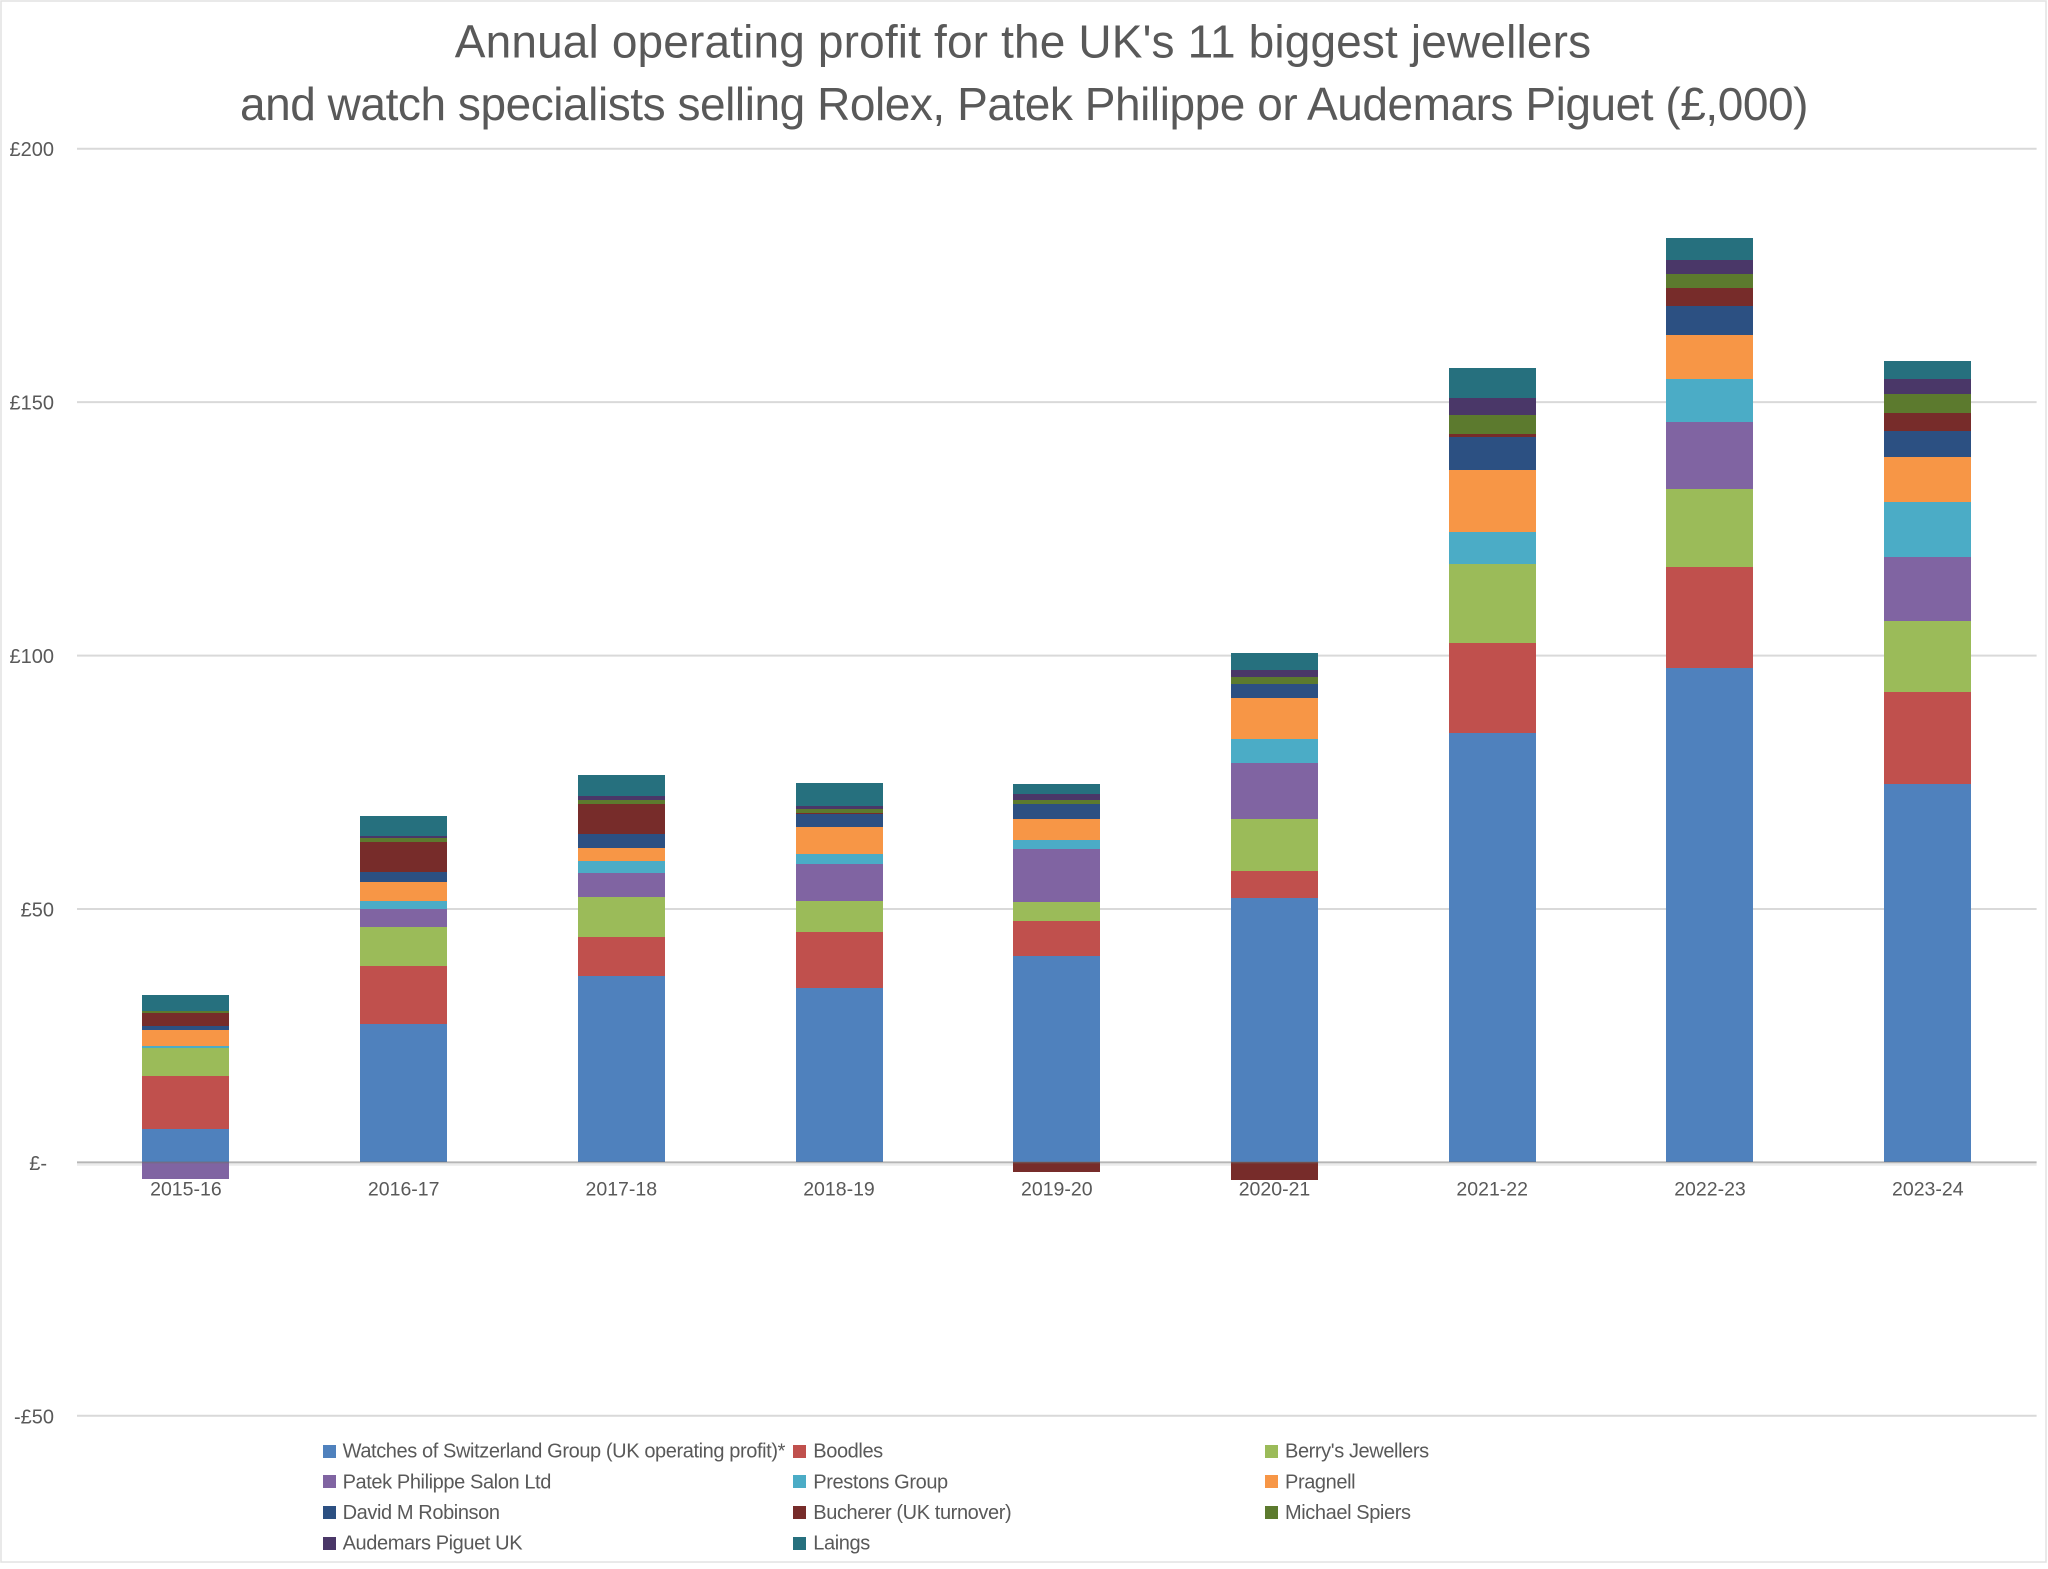 The image size is (2048, 1569). I want to click on svg-text: David M Robinson, so click(421, 1513).